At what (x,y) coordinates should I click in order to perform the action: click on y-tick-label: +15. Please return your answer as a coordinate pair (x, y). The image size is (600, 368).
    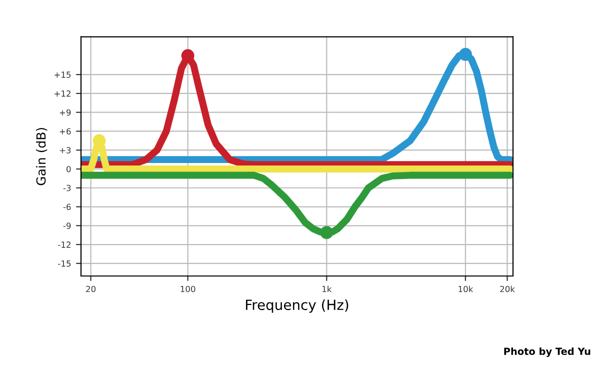
    Looking at the image, I should click on (62, 75).